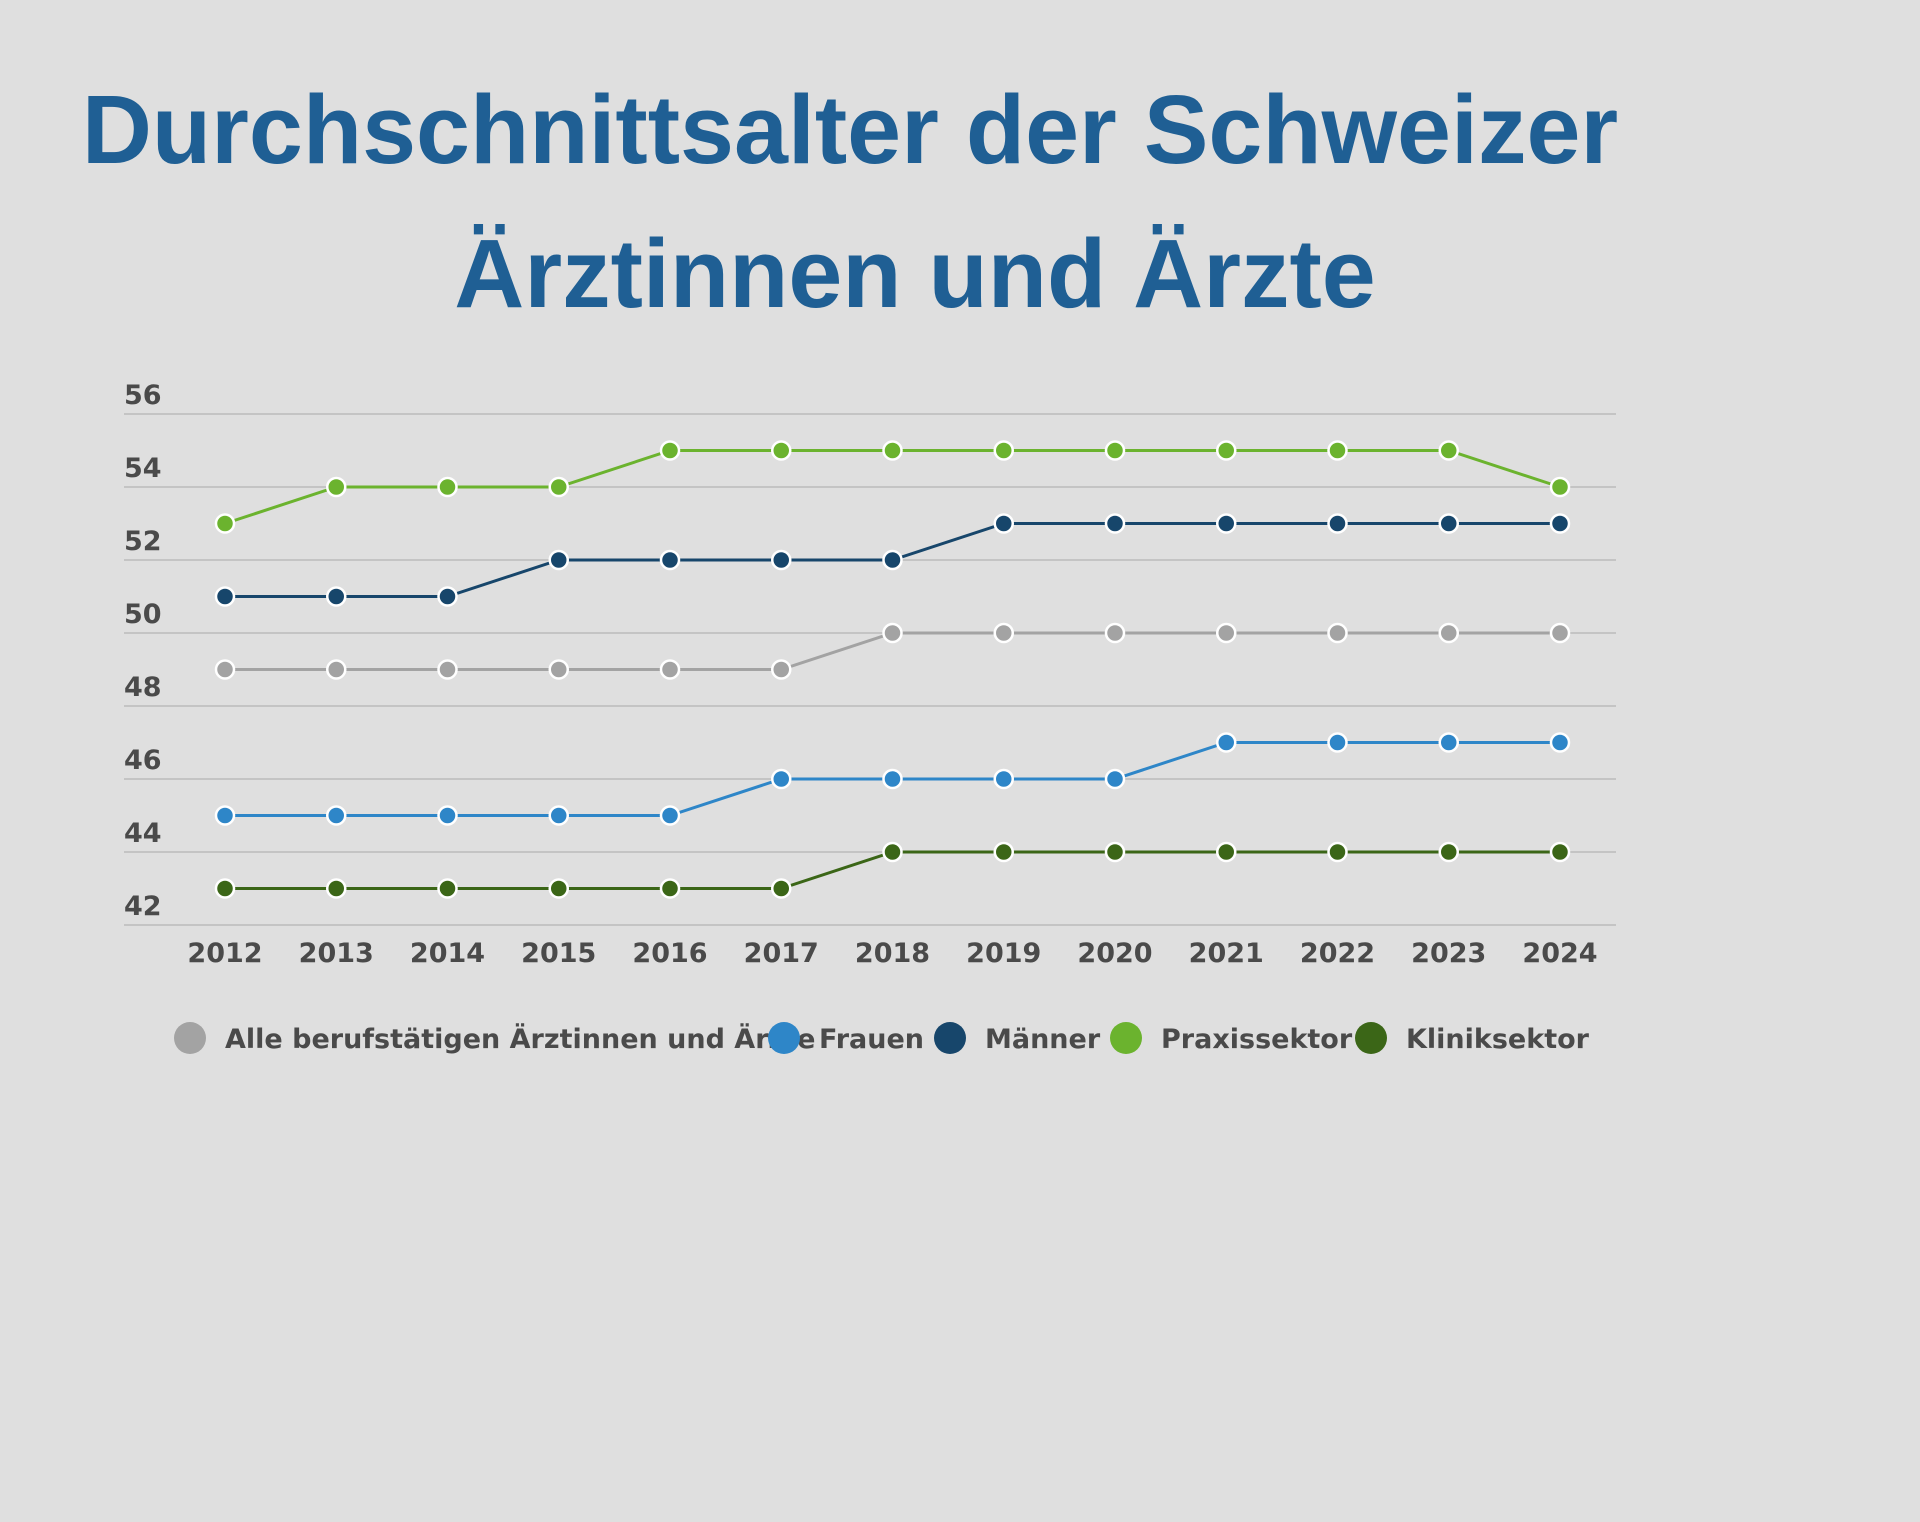 Image resolution: width=1920 pixels, height=1522 pixels. I want to click on x-tick-label: 2019, so click(1003, 953).